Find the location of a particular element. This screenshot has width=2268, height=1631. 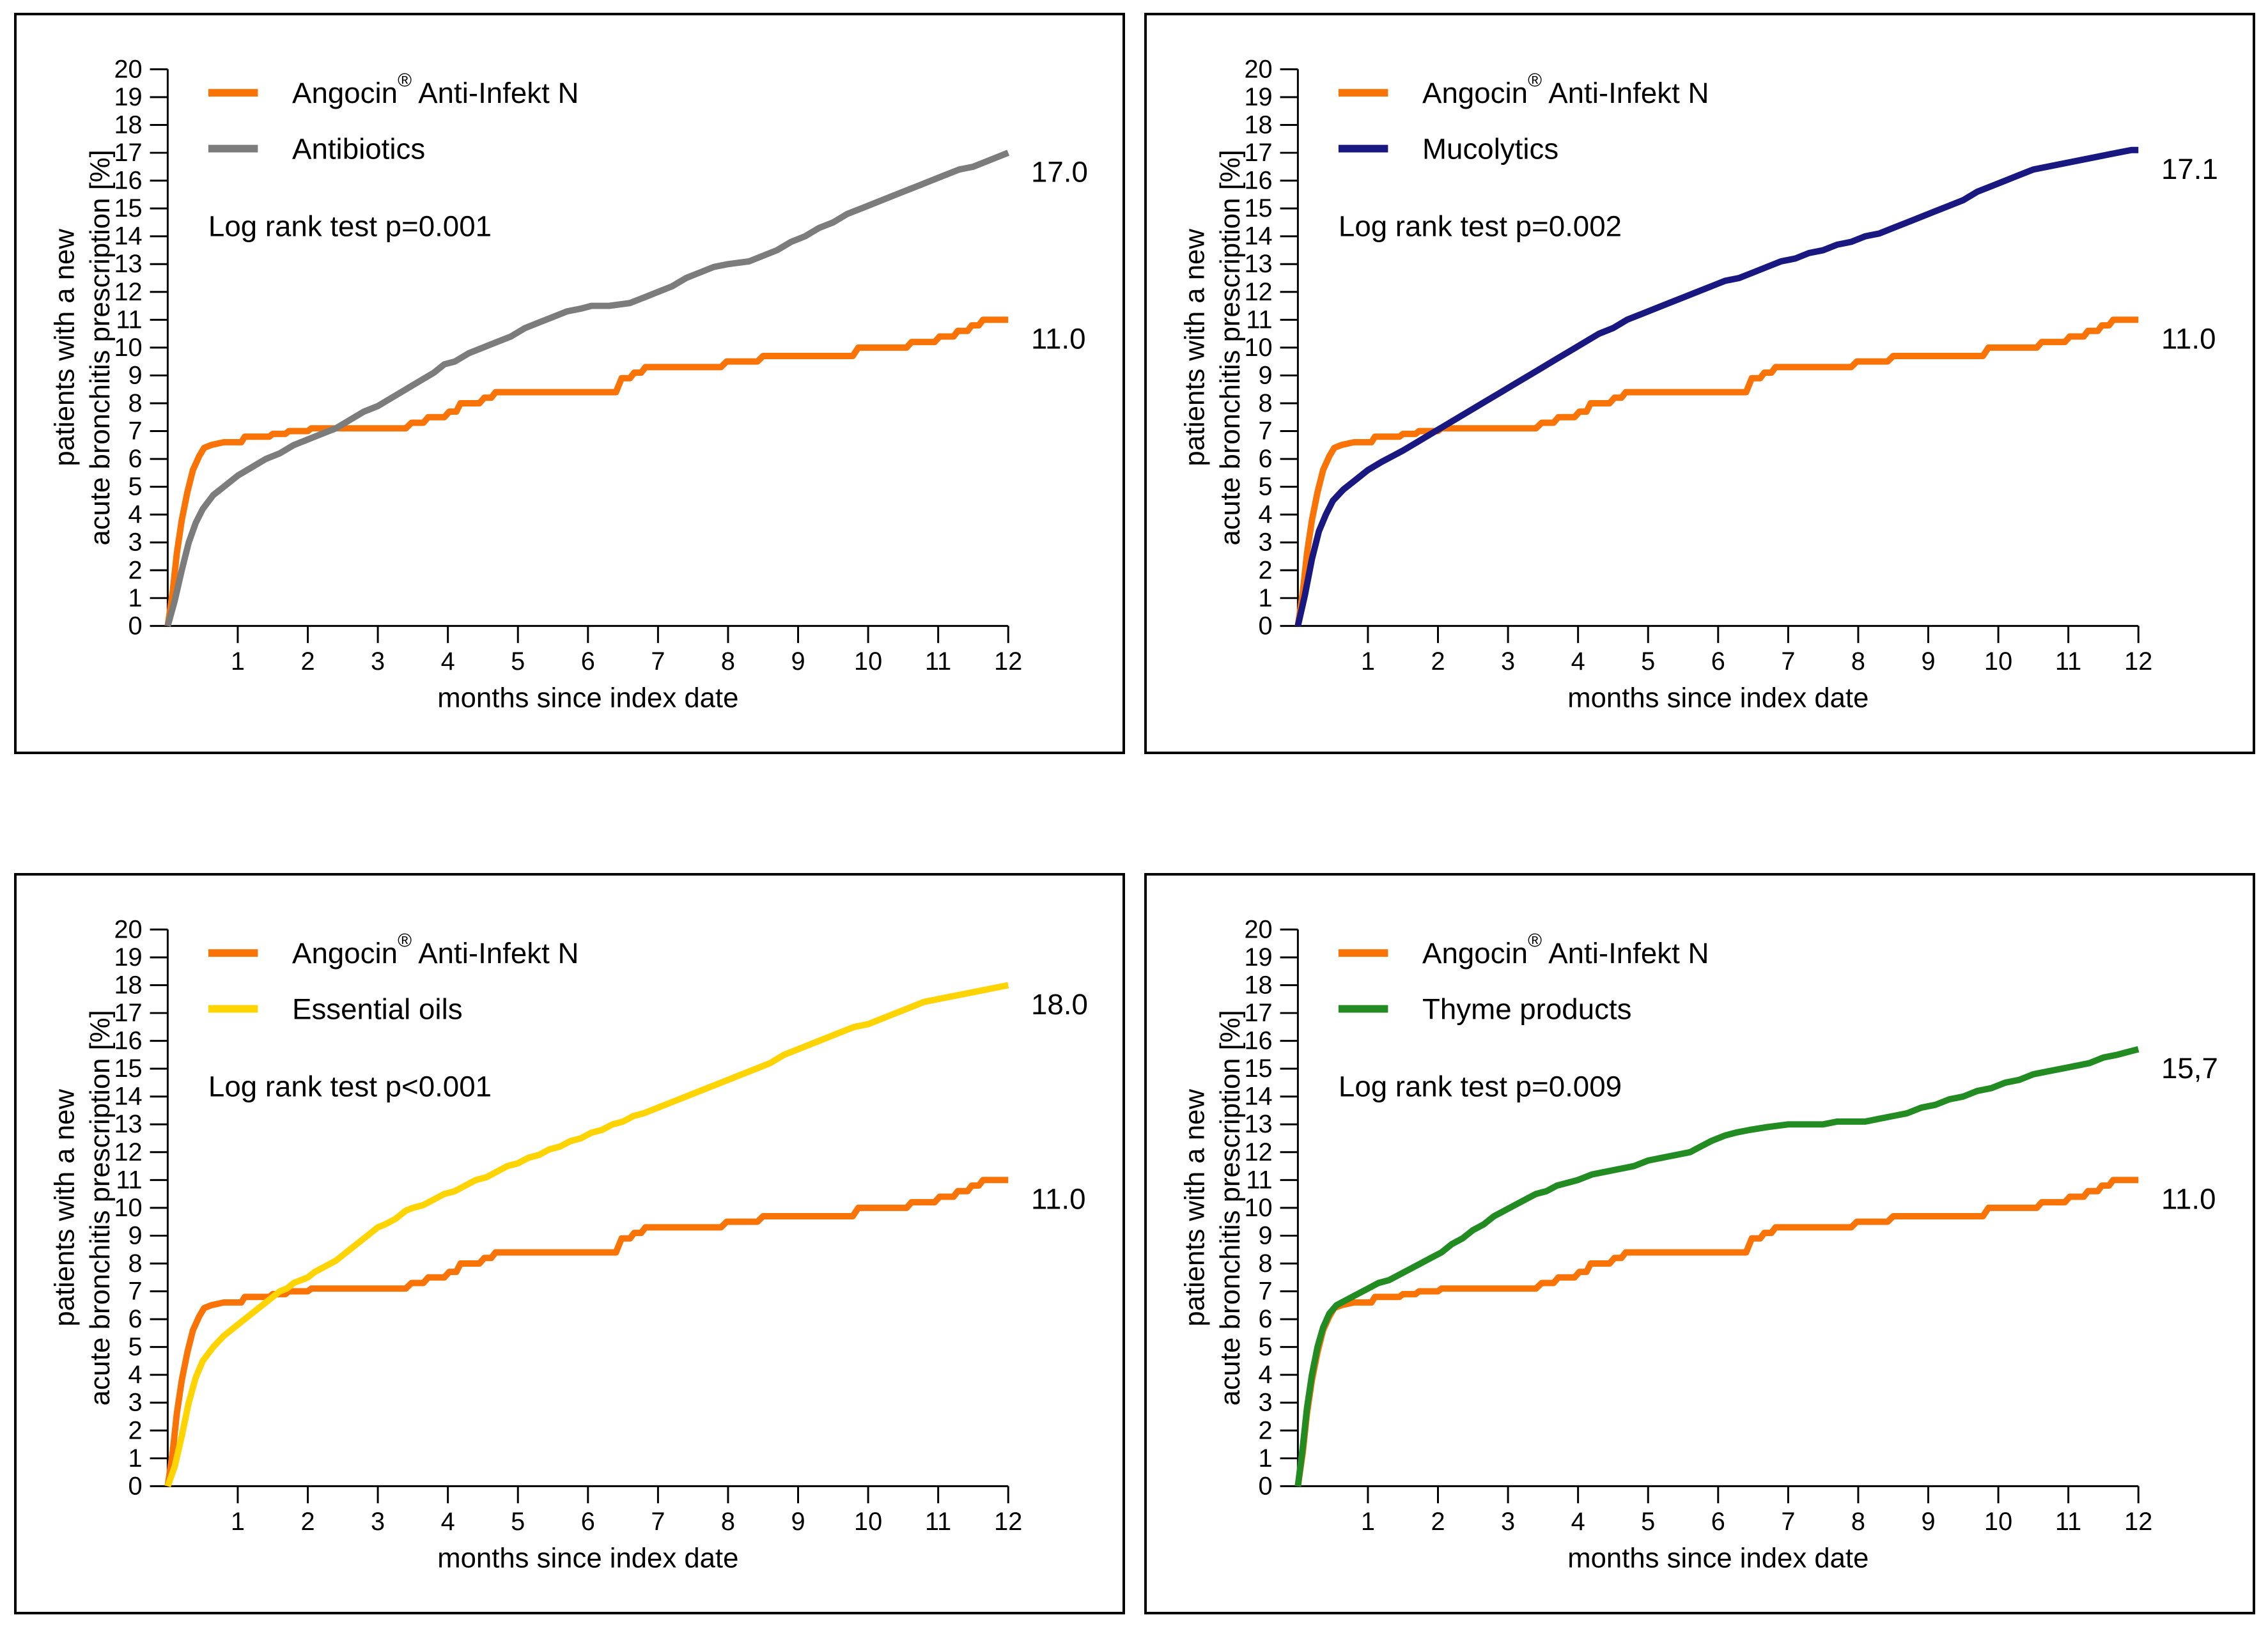

curve-essential-oils is located at coordinates (586, 1235).